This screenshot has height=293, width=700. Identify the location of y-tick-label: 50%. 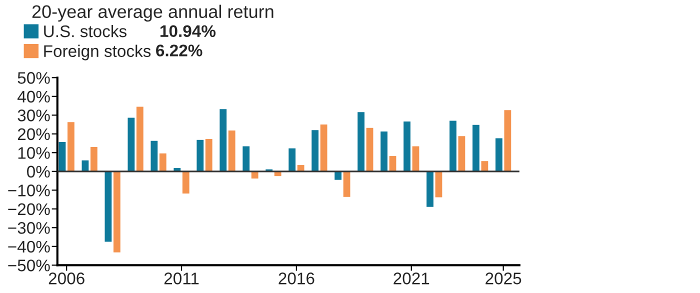
(34, 78).